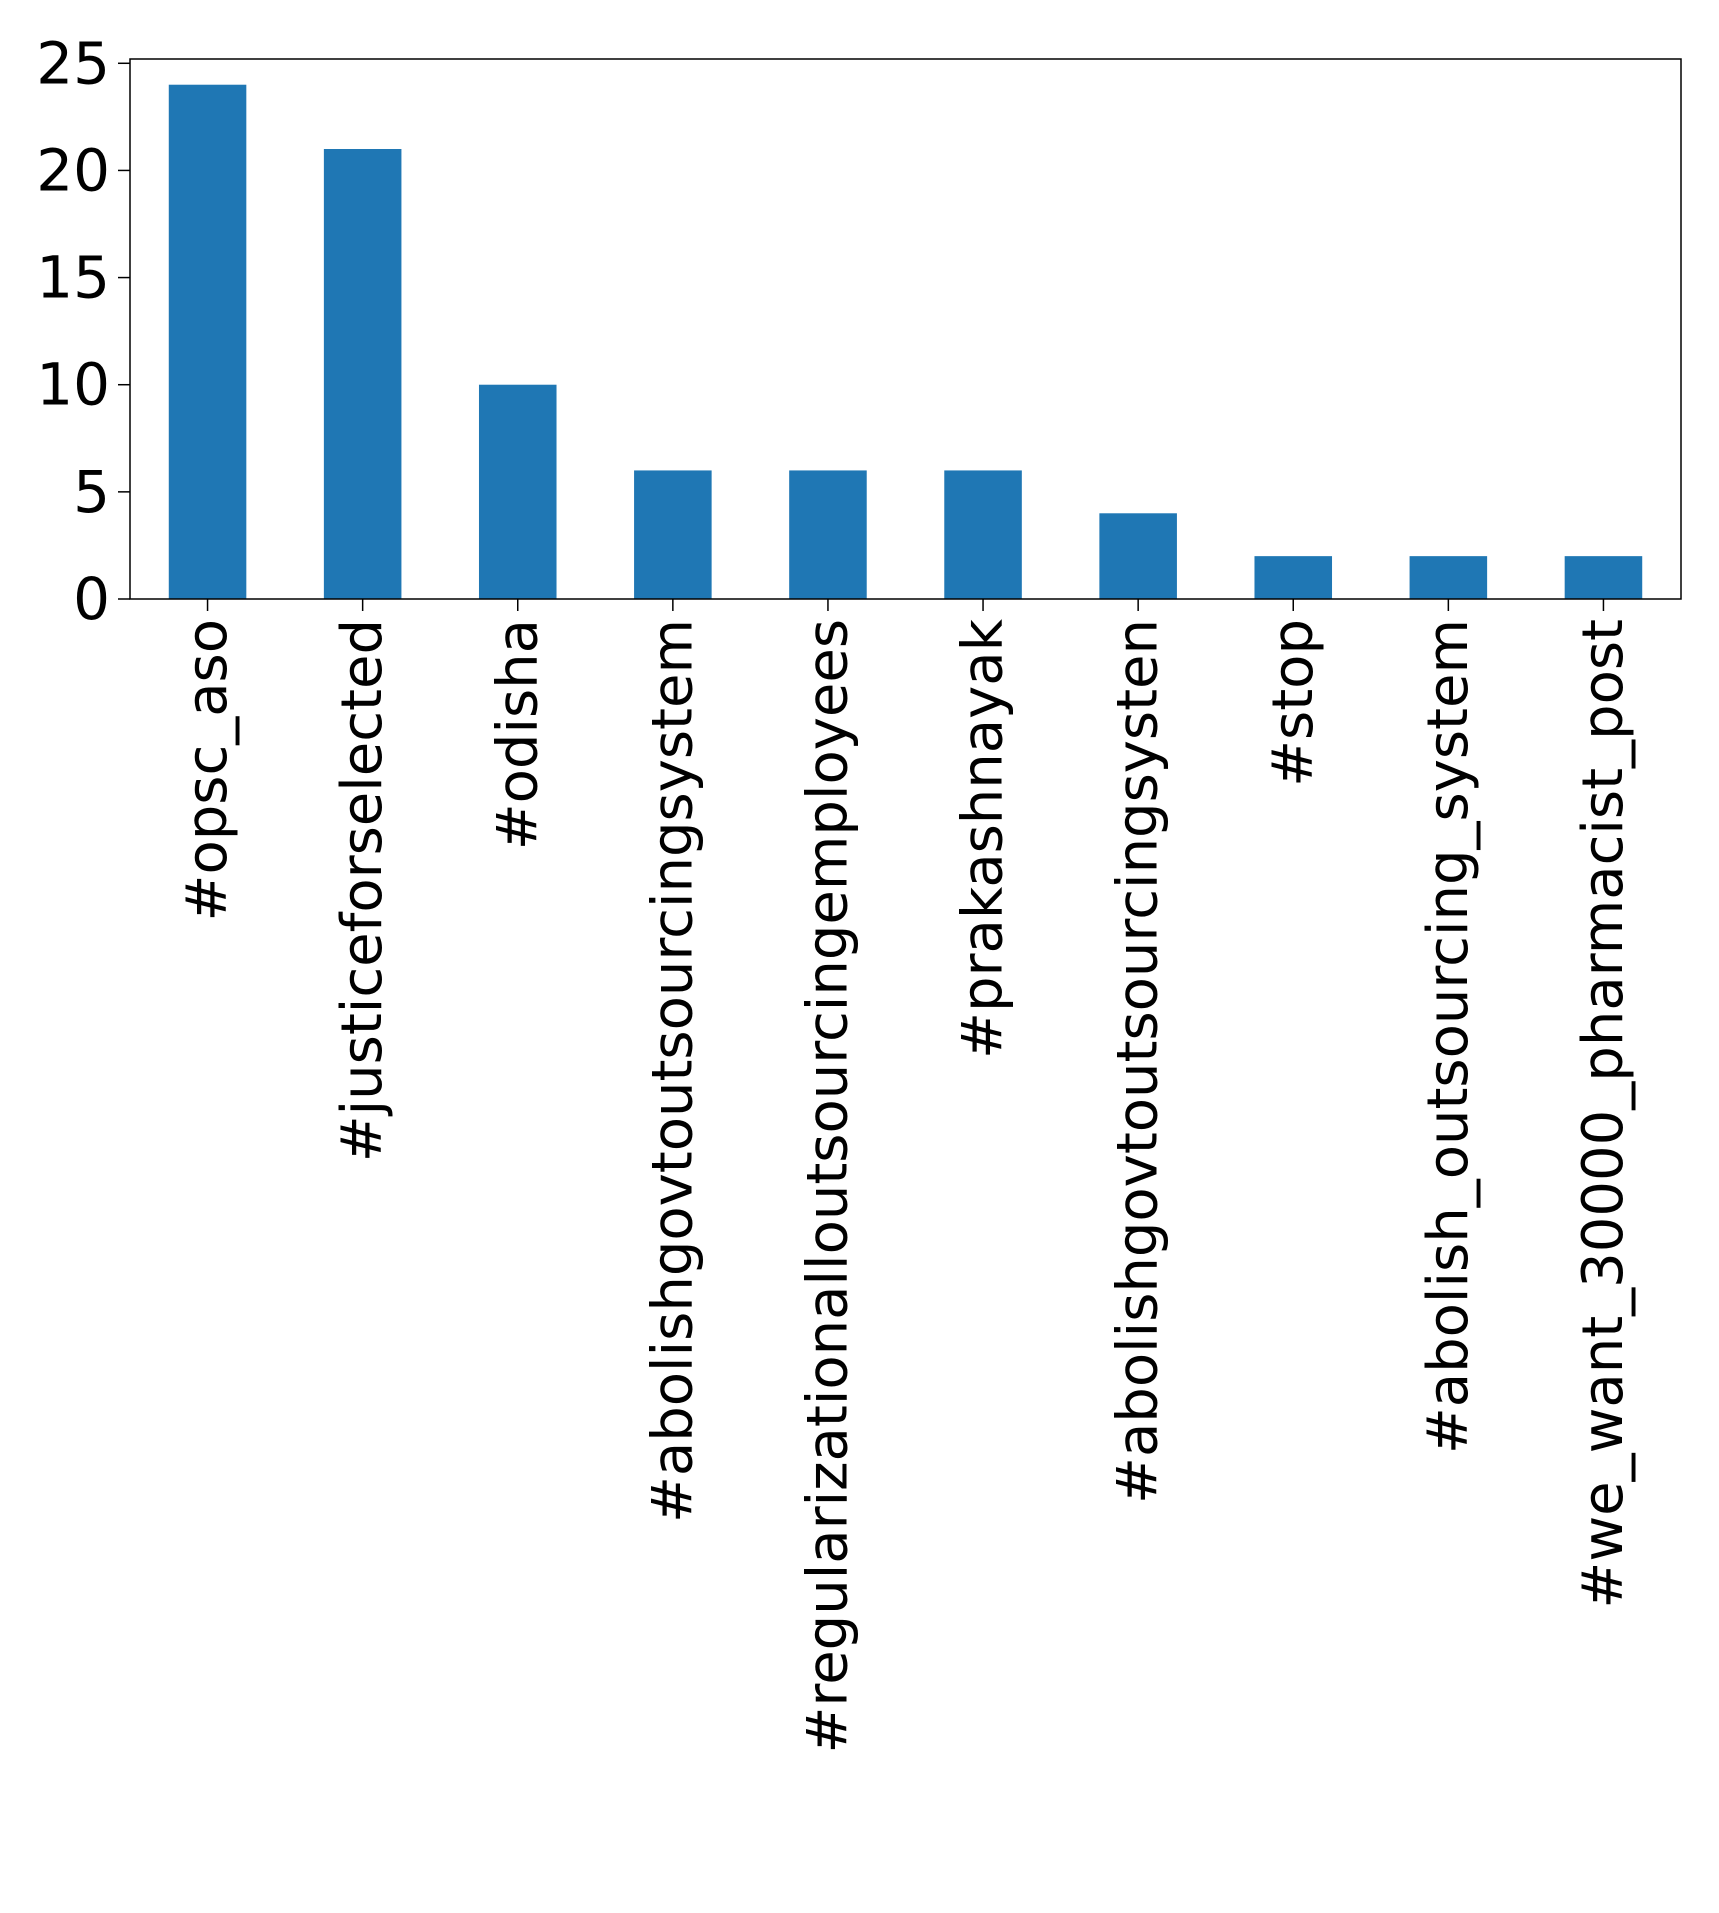 Image resolution: width=1719 pixels, height=1913 pixels. Describe the element at coordinates (1603, 1114) in the screenshot. I see `x-tick-label: #we_want_30000_pharmacist_post` at that location.